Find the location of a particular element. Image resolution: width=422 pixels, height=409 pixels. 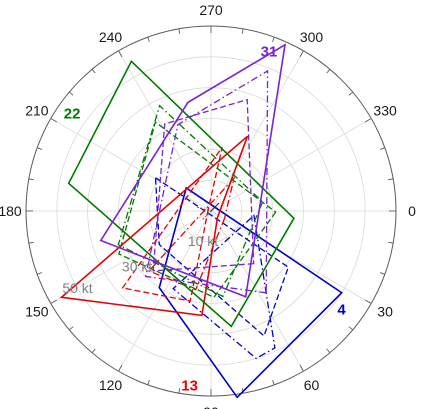

angle-label-0: 0 is located at coordinates (412, 211).